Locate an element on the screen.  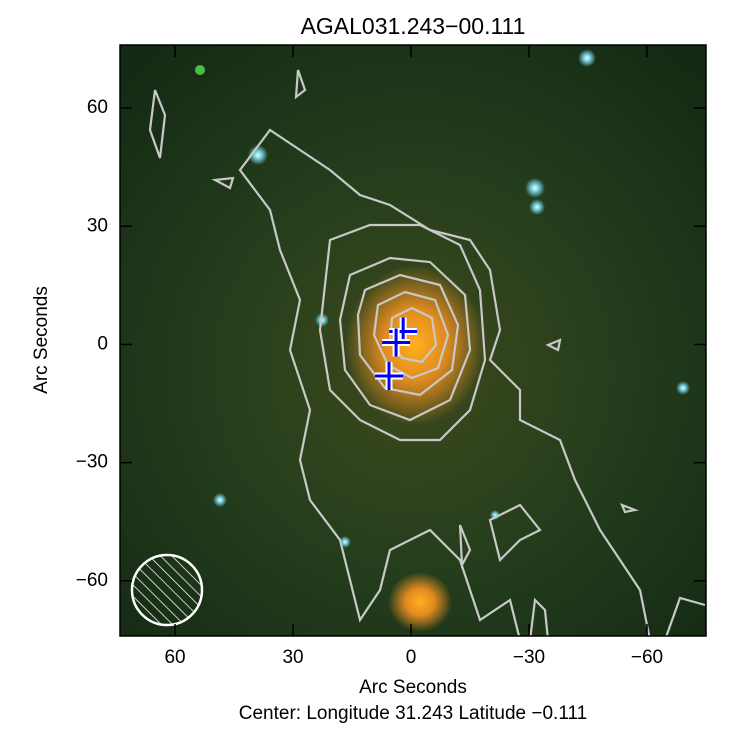
chart-title: AGAL031.243−00.111 is located at coordinates (413, 26).